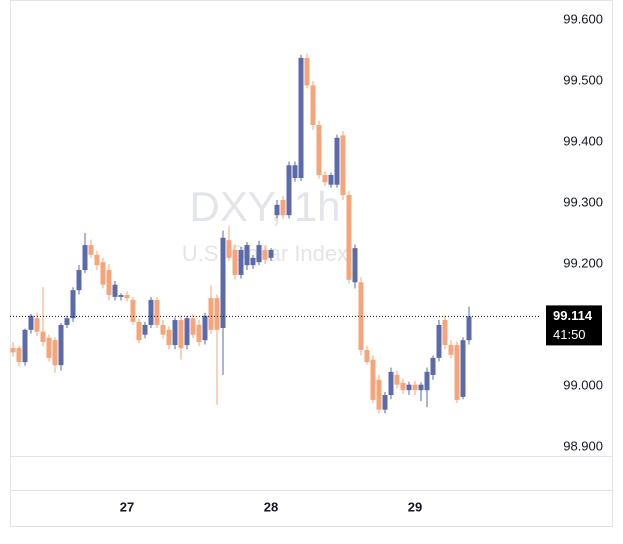  What do you see at coordinates (583, 80) in the screenshot?
I see `y-tick-label: 99.500` at bounding box center [583, 80].